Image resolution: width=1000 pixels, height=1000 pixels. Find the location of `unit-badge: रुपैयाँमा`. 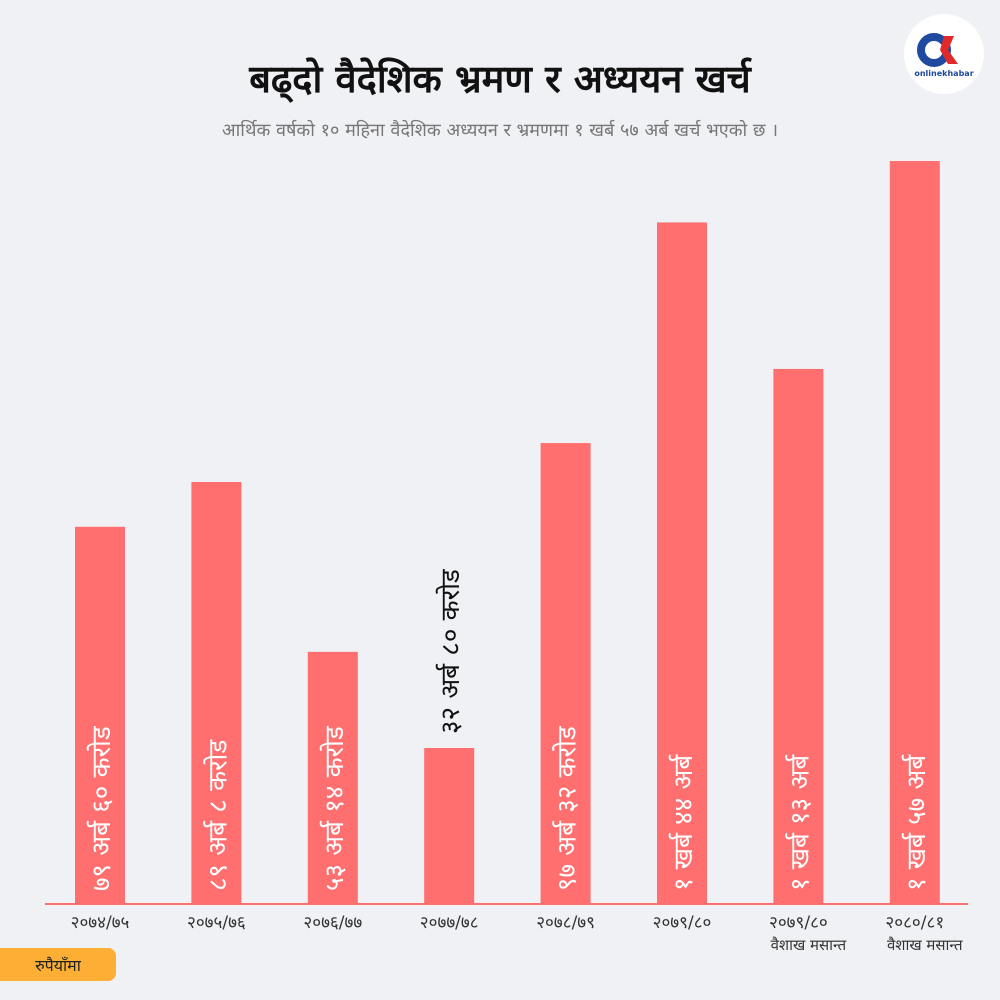

unit-badge: रुपैयाँमा is located at coordinates (58, 964).